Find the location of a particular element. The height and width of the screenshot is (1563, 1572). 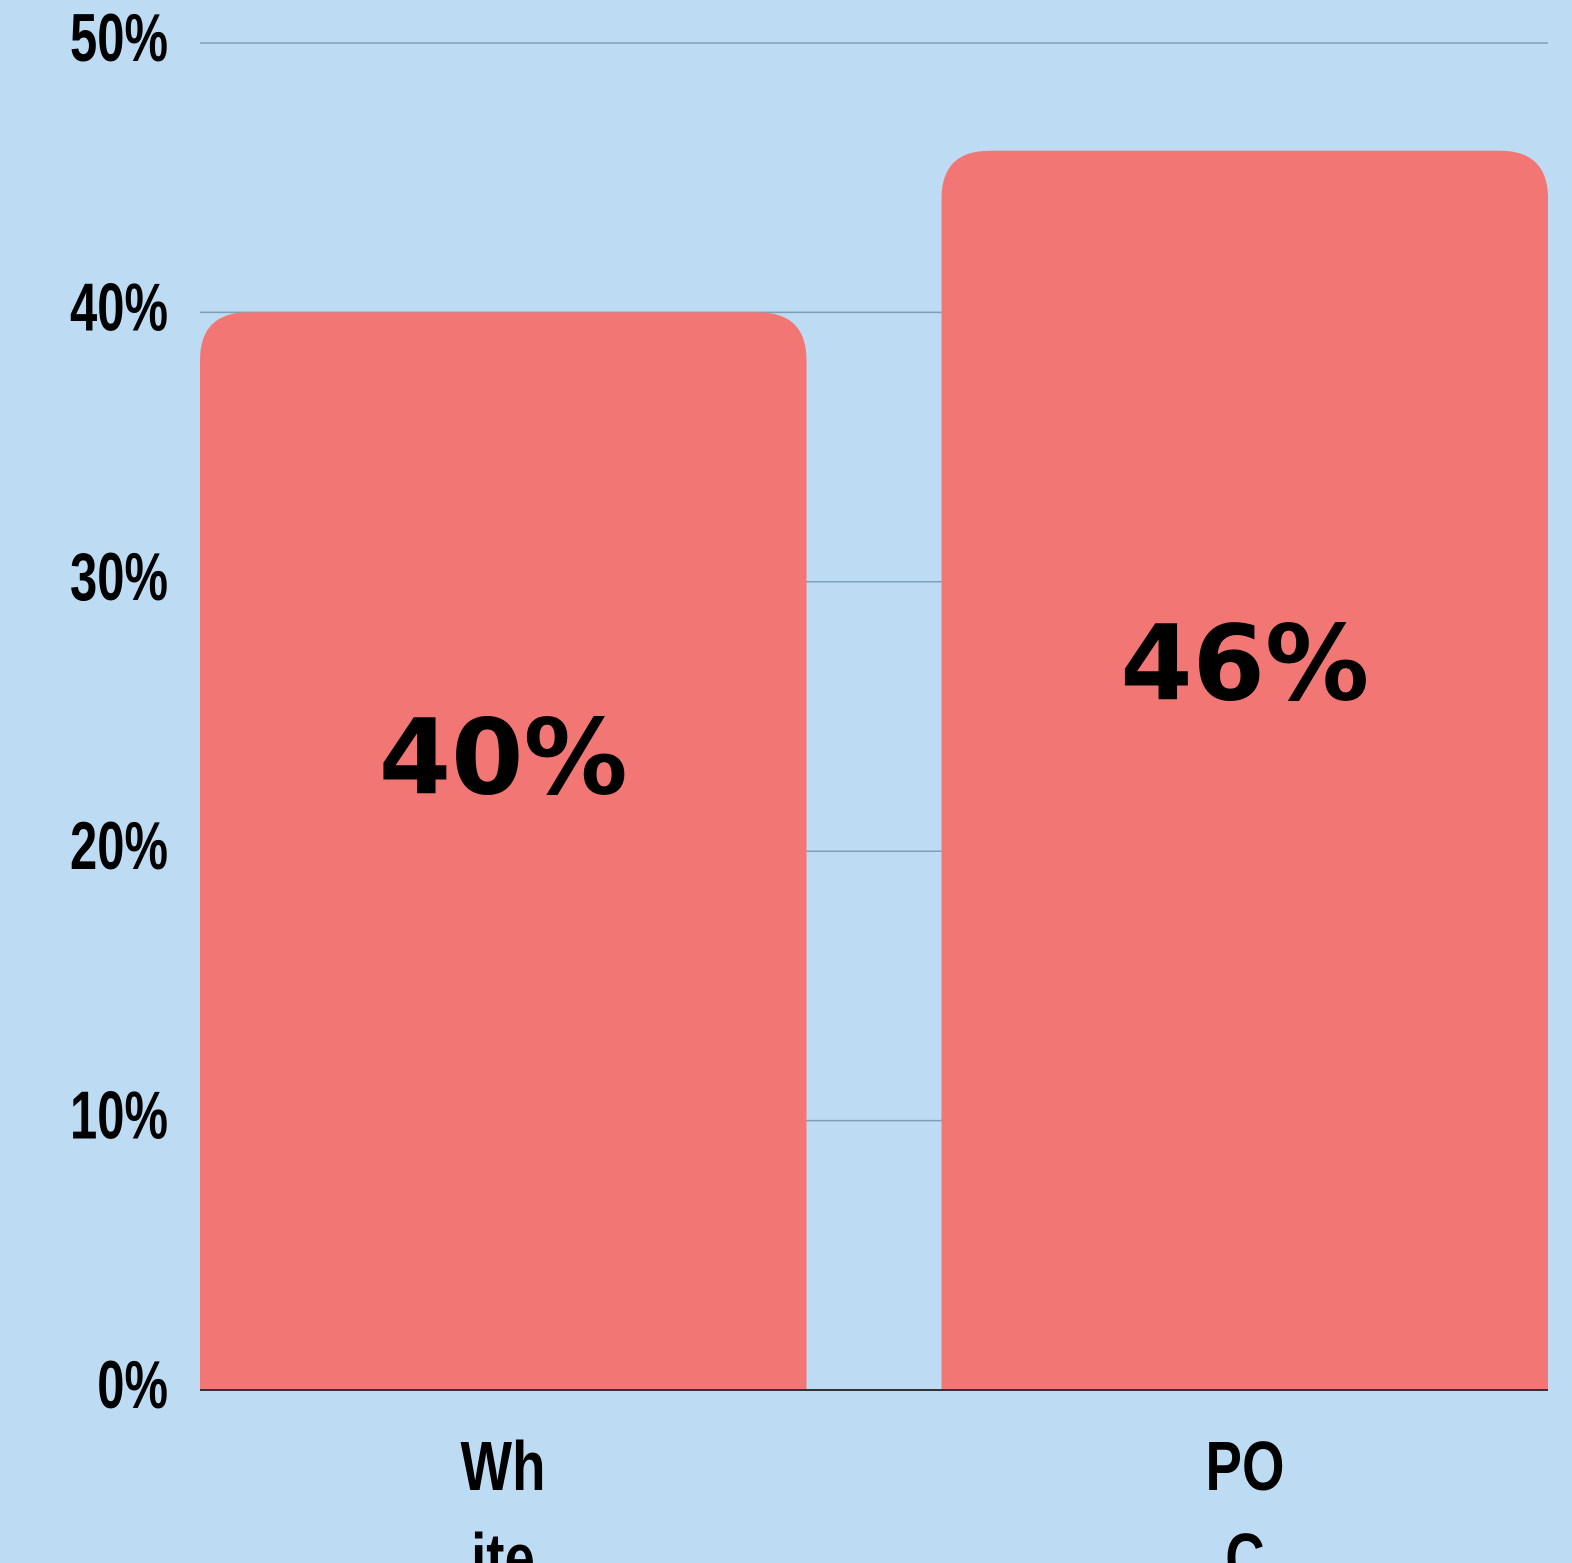

y-tick-label: 0% is located at coordinates (132, 1384).